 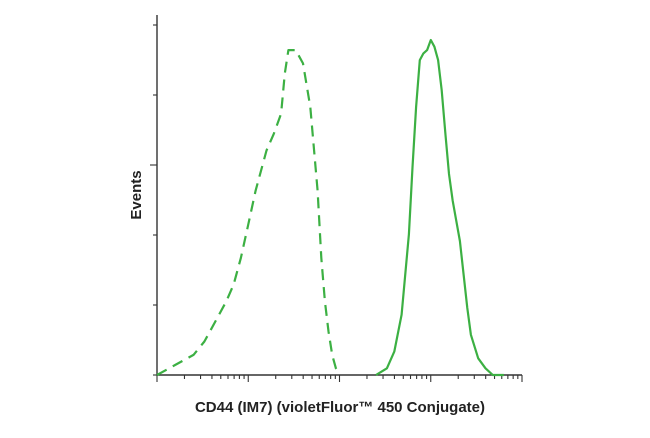 I want to click on y-ticks, so click(x=153, y=200).